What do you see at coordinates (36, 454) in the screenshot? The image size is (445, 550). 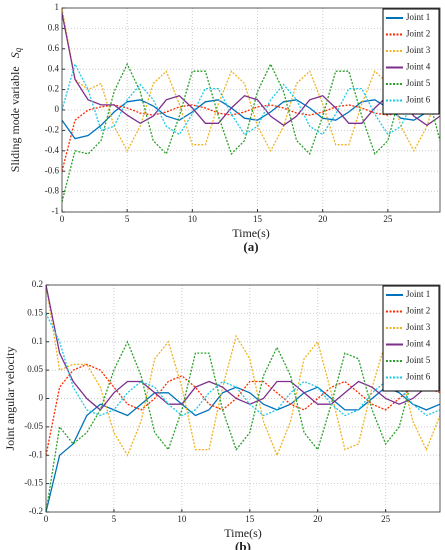 I see `y-tick-label: -0.1` at bounding box center [36, 454].